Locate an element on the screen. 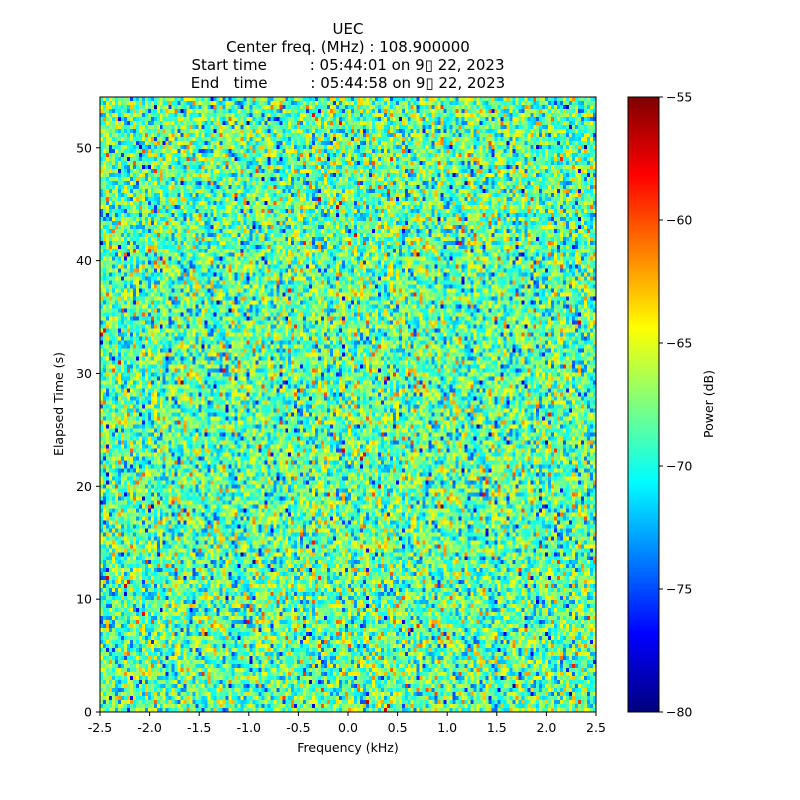 This screenshot has height=800, width=800. colorbar-tick-label: −75 is located at coordinates (679, 589).